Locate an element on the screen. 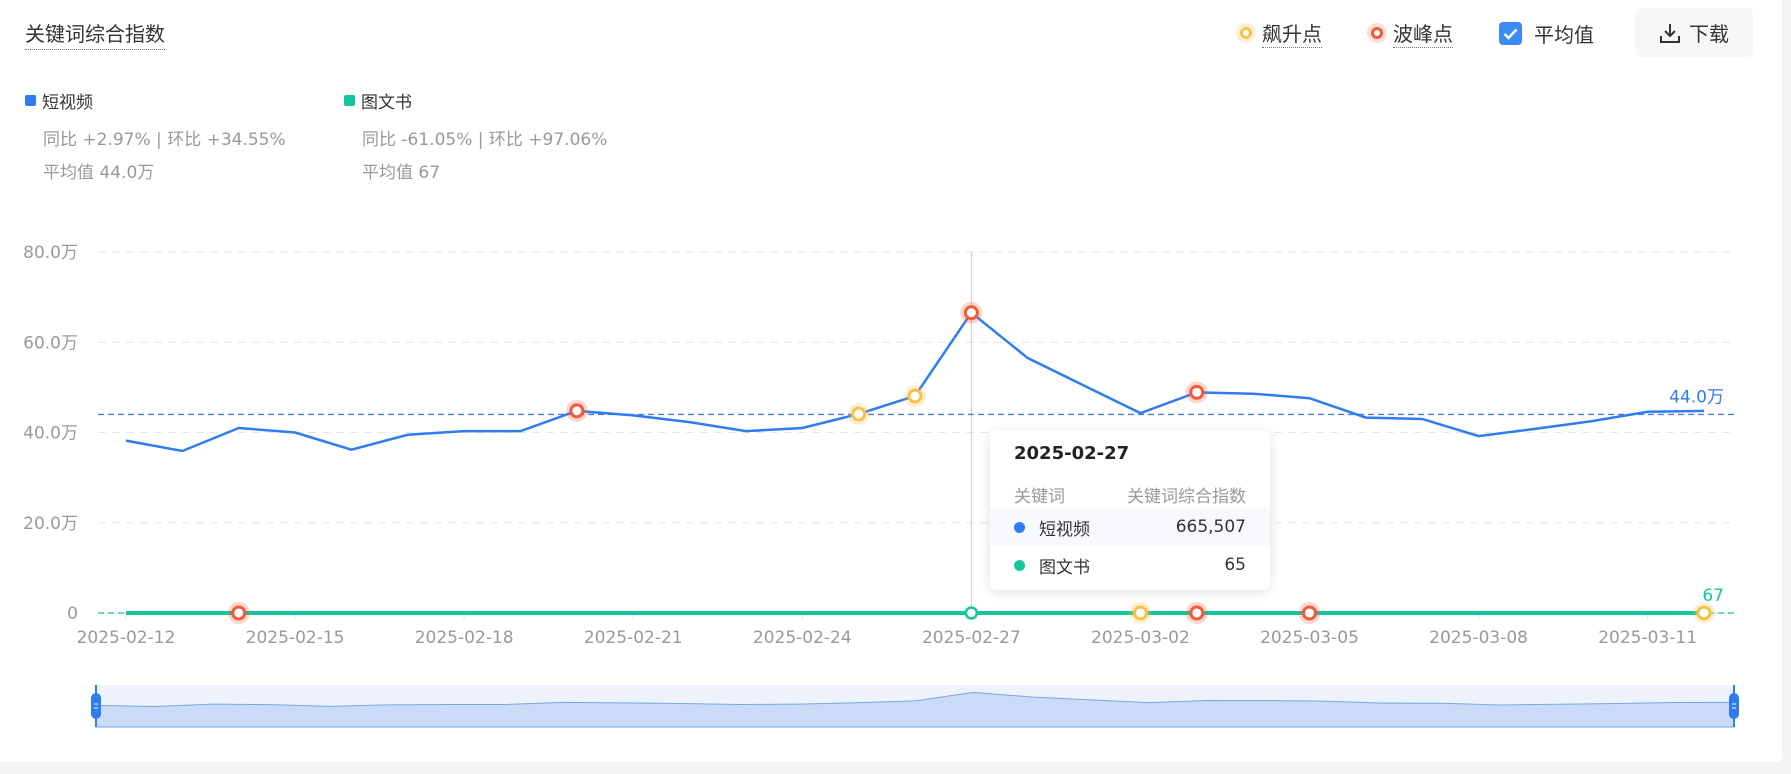 The image size is (1791, 774). y-tick-label: 20.0万 is located at coordinates (50, 524).